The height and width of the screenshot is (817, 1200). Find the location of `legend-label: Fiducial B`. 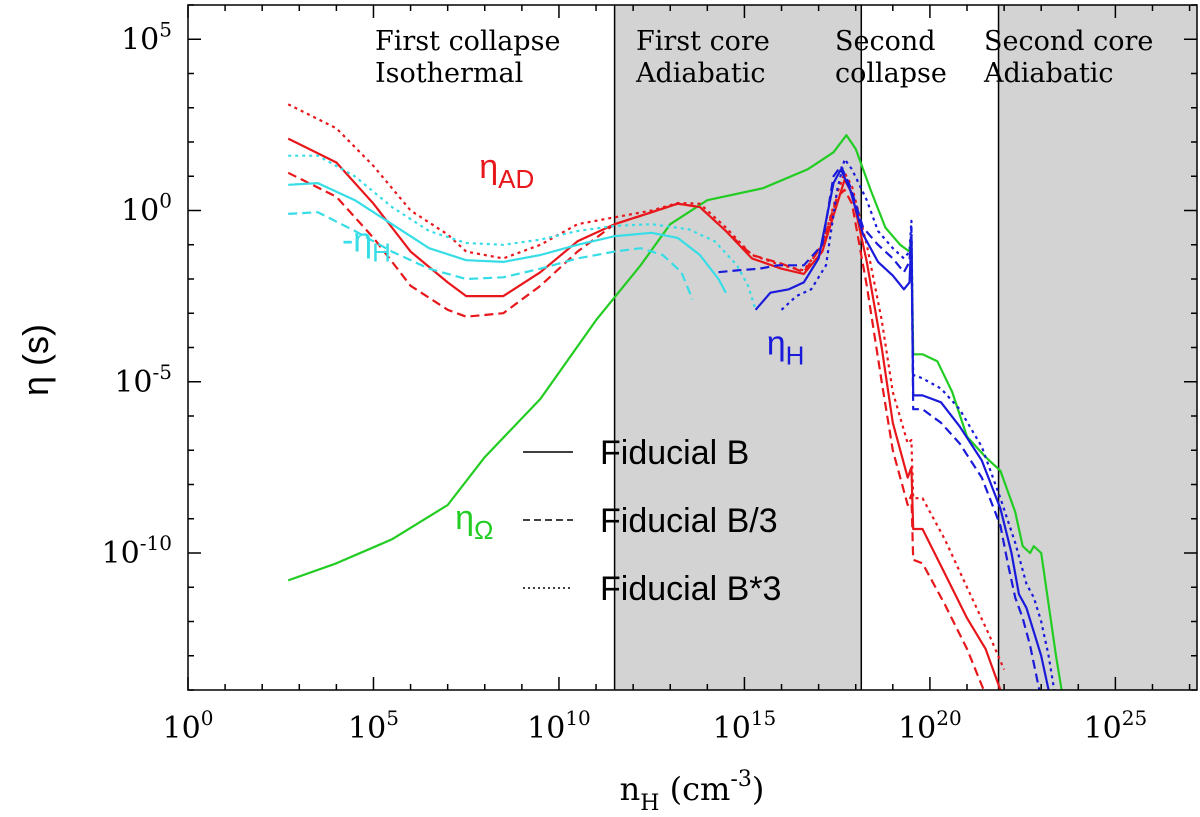

legend-label: Fiducial B is located at coordinates (674, 453).